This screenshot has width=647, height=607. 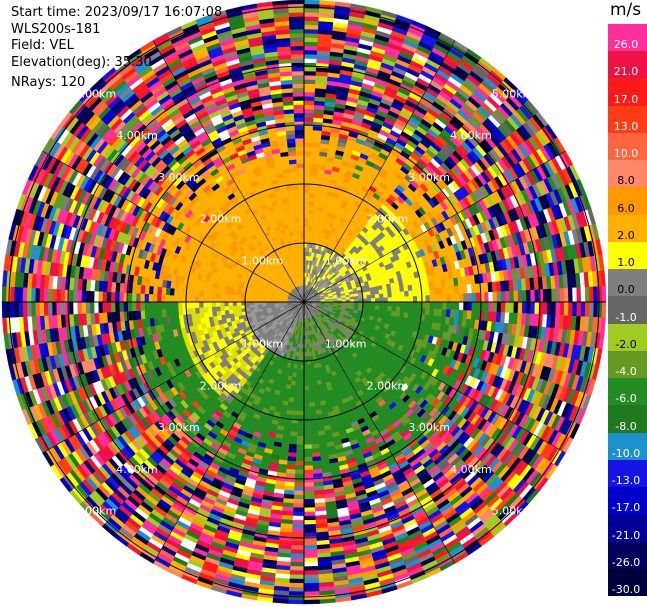 What do you see at coordinates (117, 12) in the screenshot?
I see `start-time-label: Start time: 2023/09/17 16:07:08` at bounding box center [117, 12].